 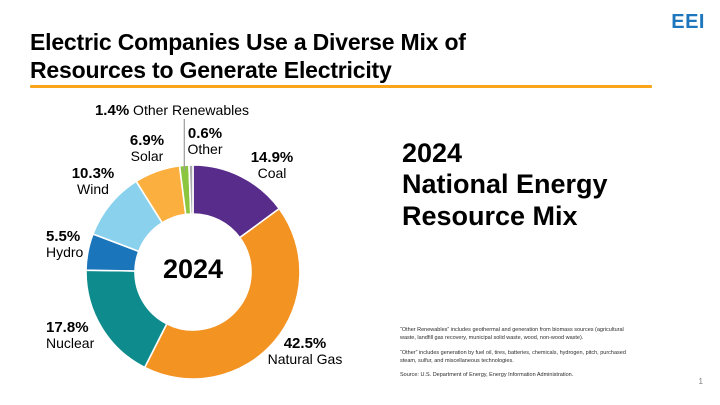 I want to click on chart-label-name: Nuclear, so click(x=70, y=343).